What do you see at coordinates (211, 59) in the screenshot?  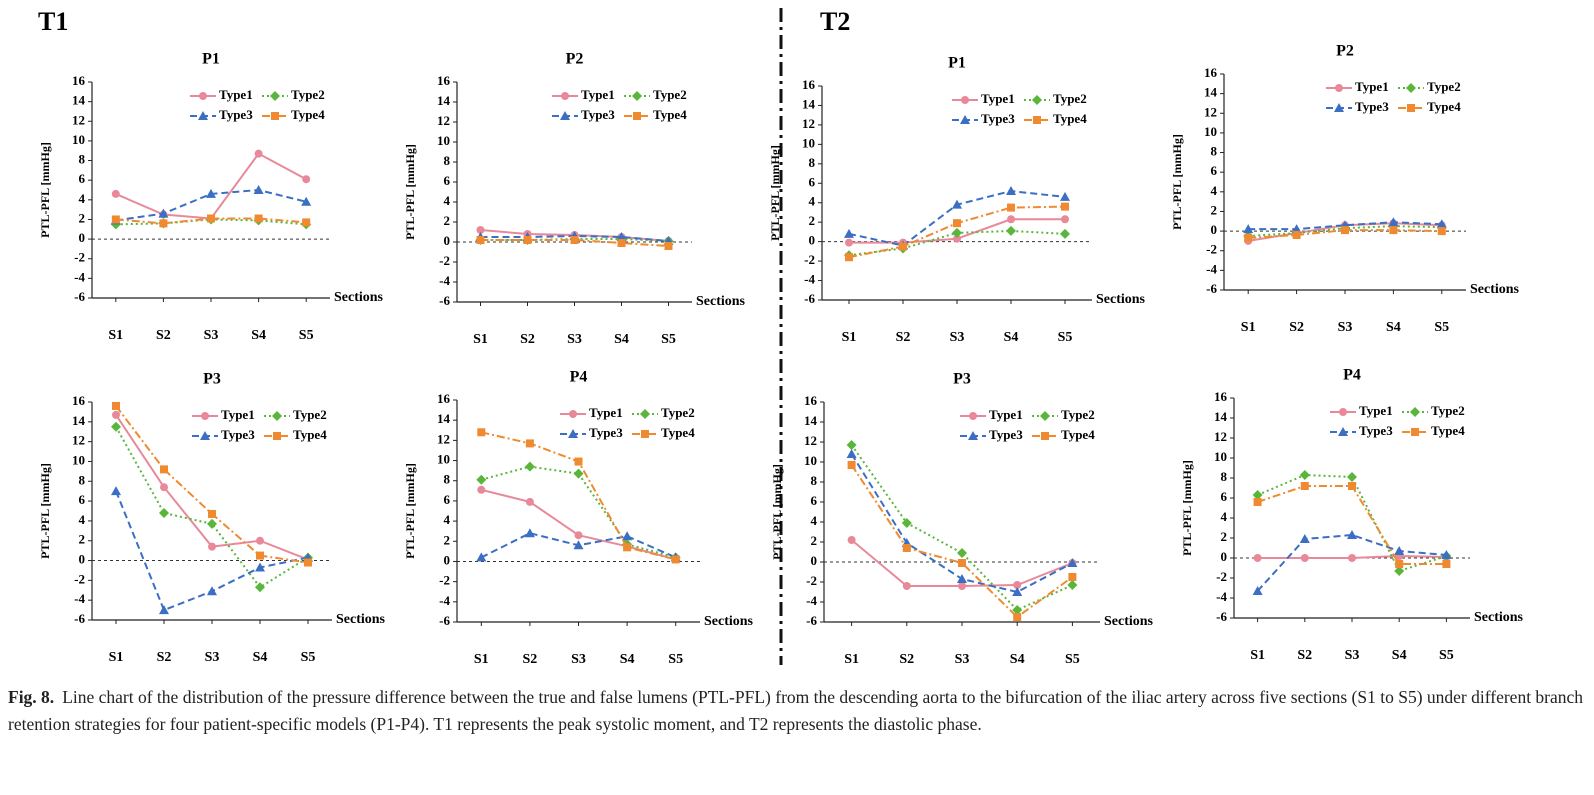 I see `chart-title: P1` at bounding box center [211, 59].